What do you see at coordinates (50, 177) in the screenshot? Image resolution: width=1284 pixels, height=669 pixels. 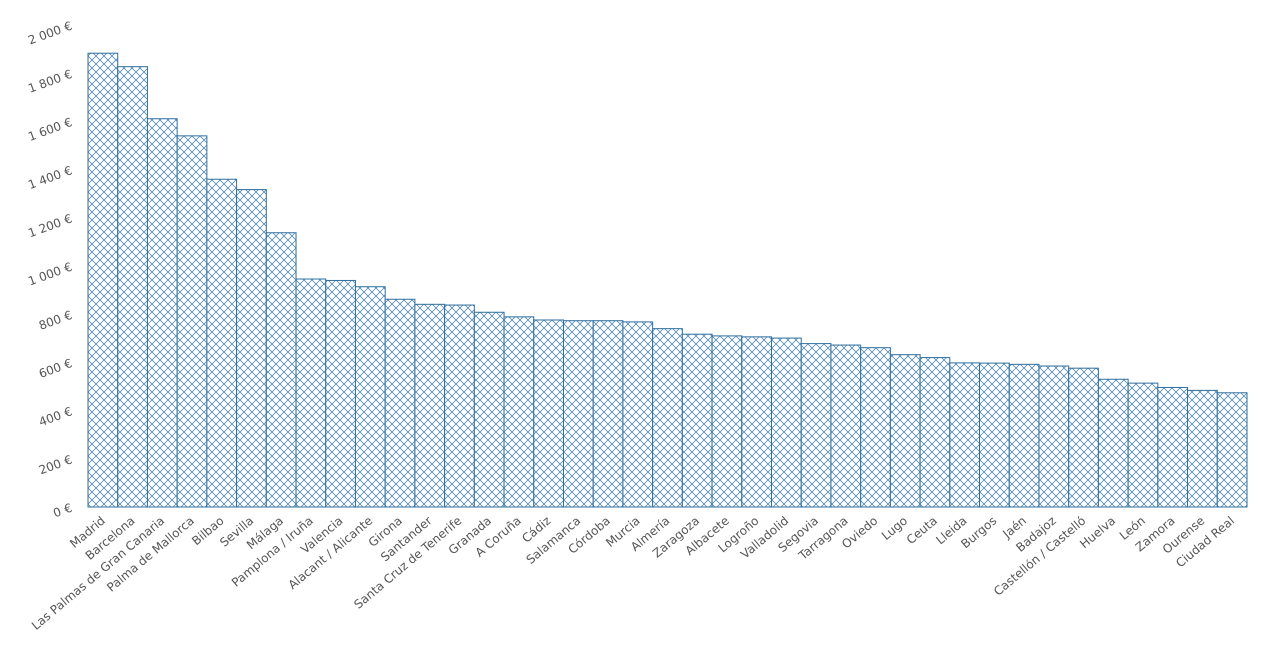 I see `y-tick-label: 1 400 €` at bounding box center [50, 177].